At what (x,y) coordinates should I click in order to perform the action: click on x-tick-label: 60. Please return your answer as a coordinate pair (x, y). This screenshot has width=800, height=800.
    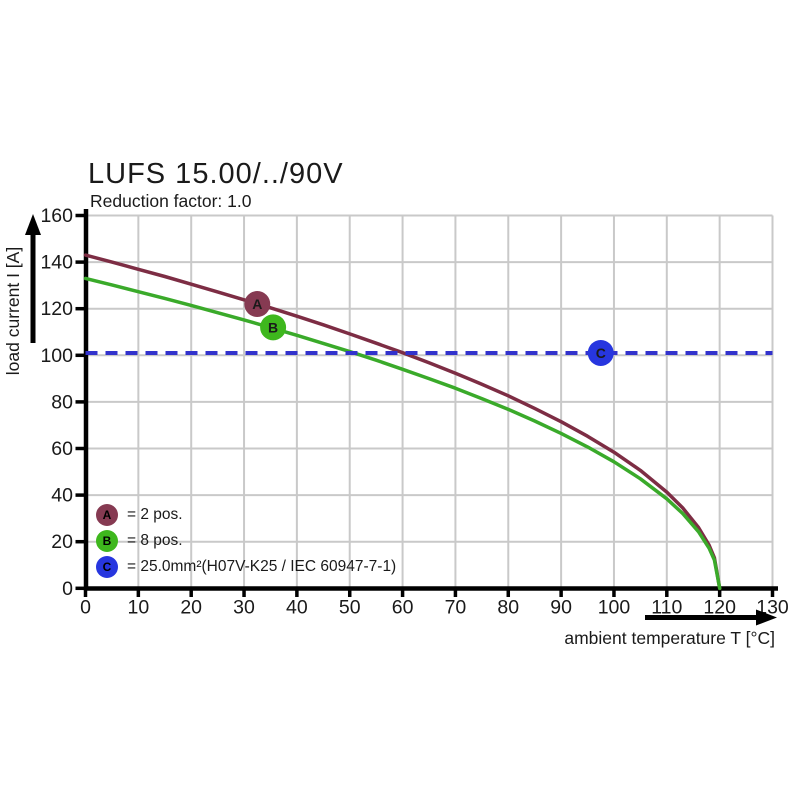
    Looking at the image, I should click on (403, 608).